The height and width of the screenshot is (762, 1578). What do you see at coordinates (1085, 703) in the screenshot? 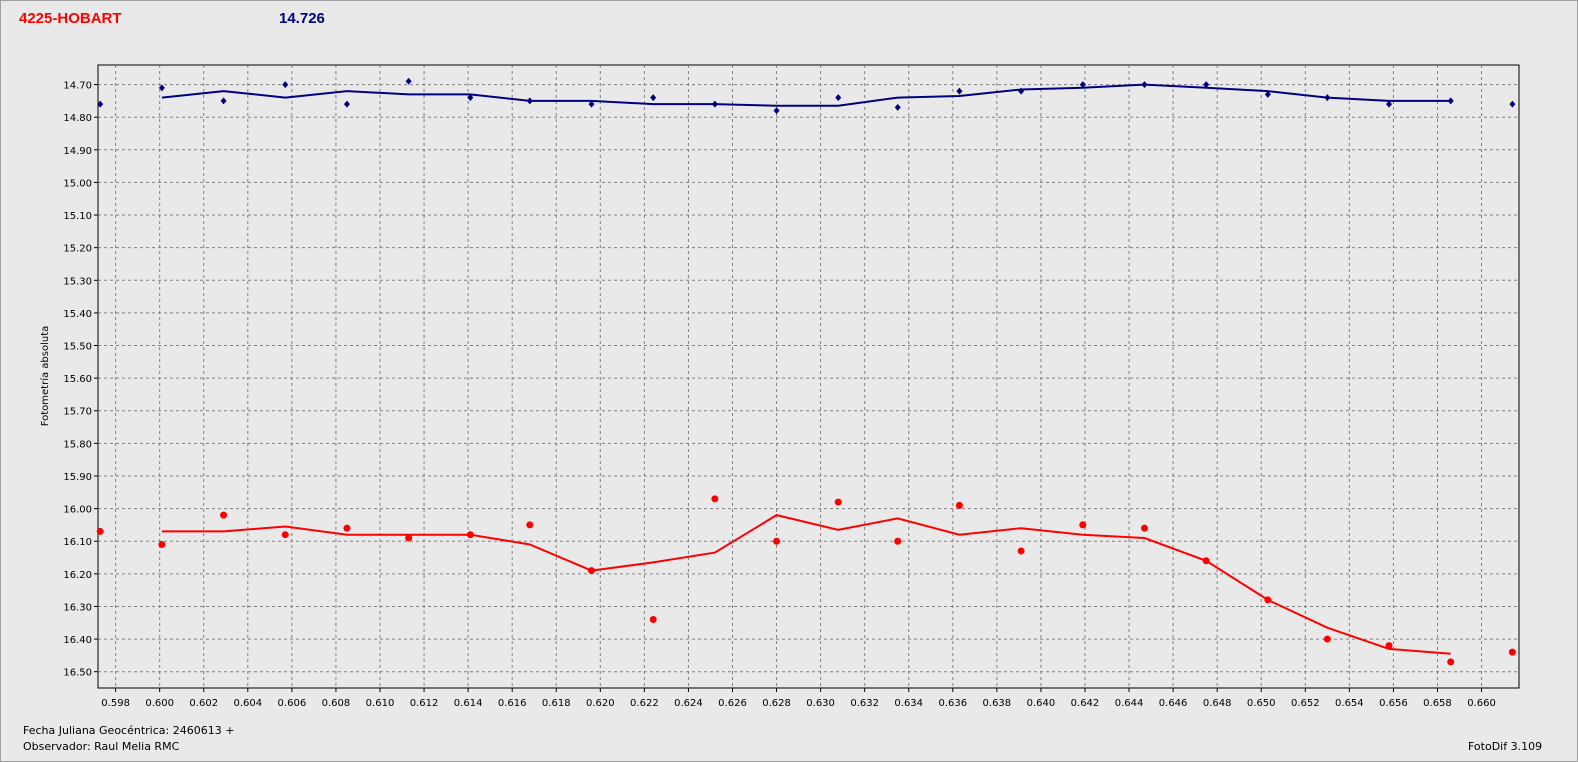
I see `x-tick-label: 0.642` at bounding box center [1085, 703].